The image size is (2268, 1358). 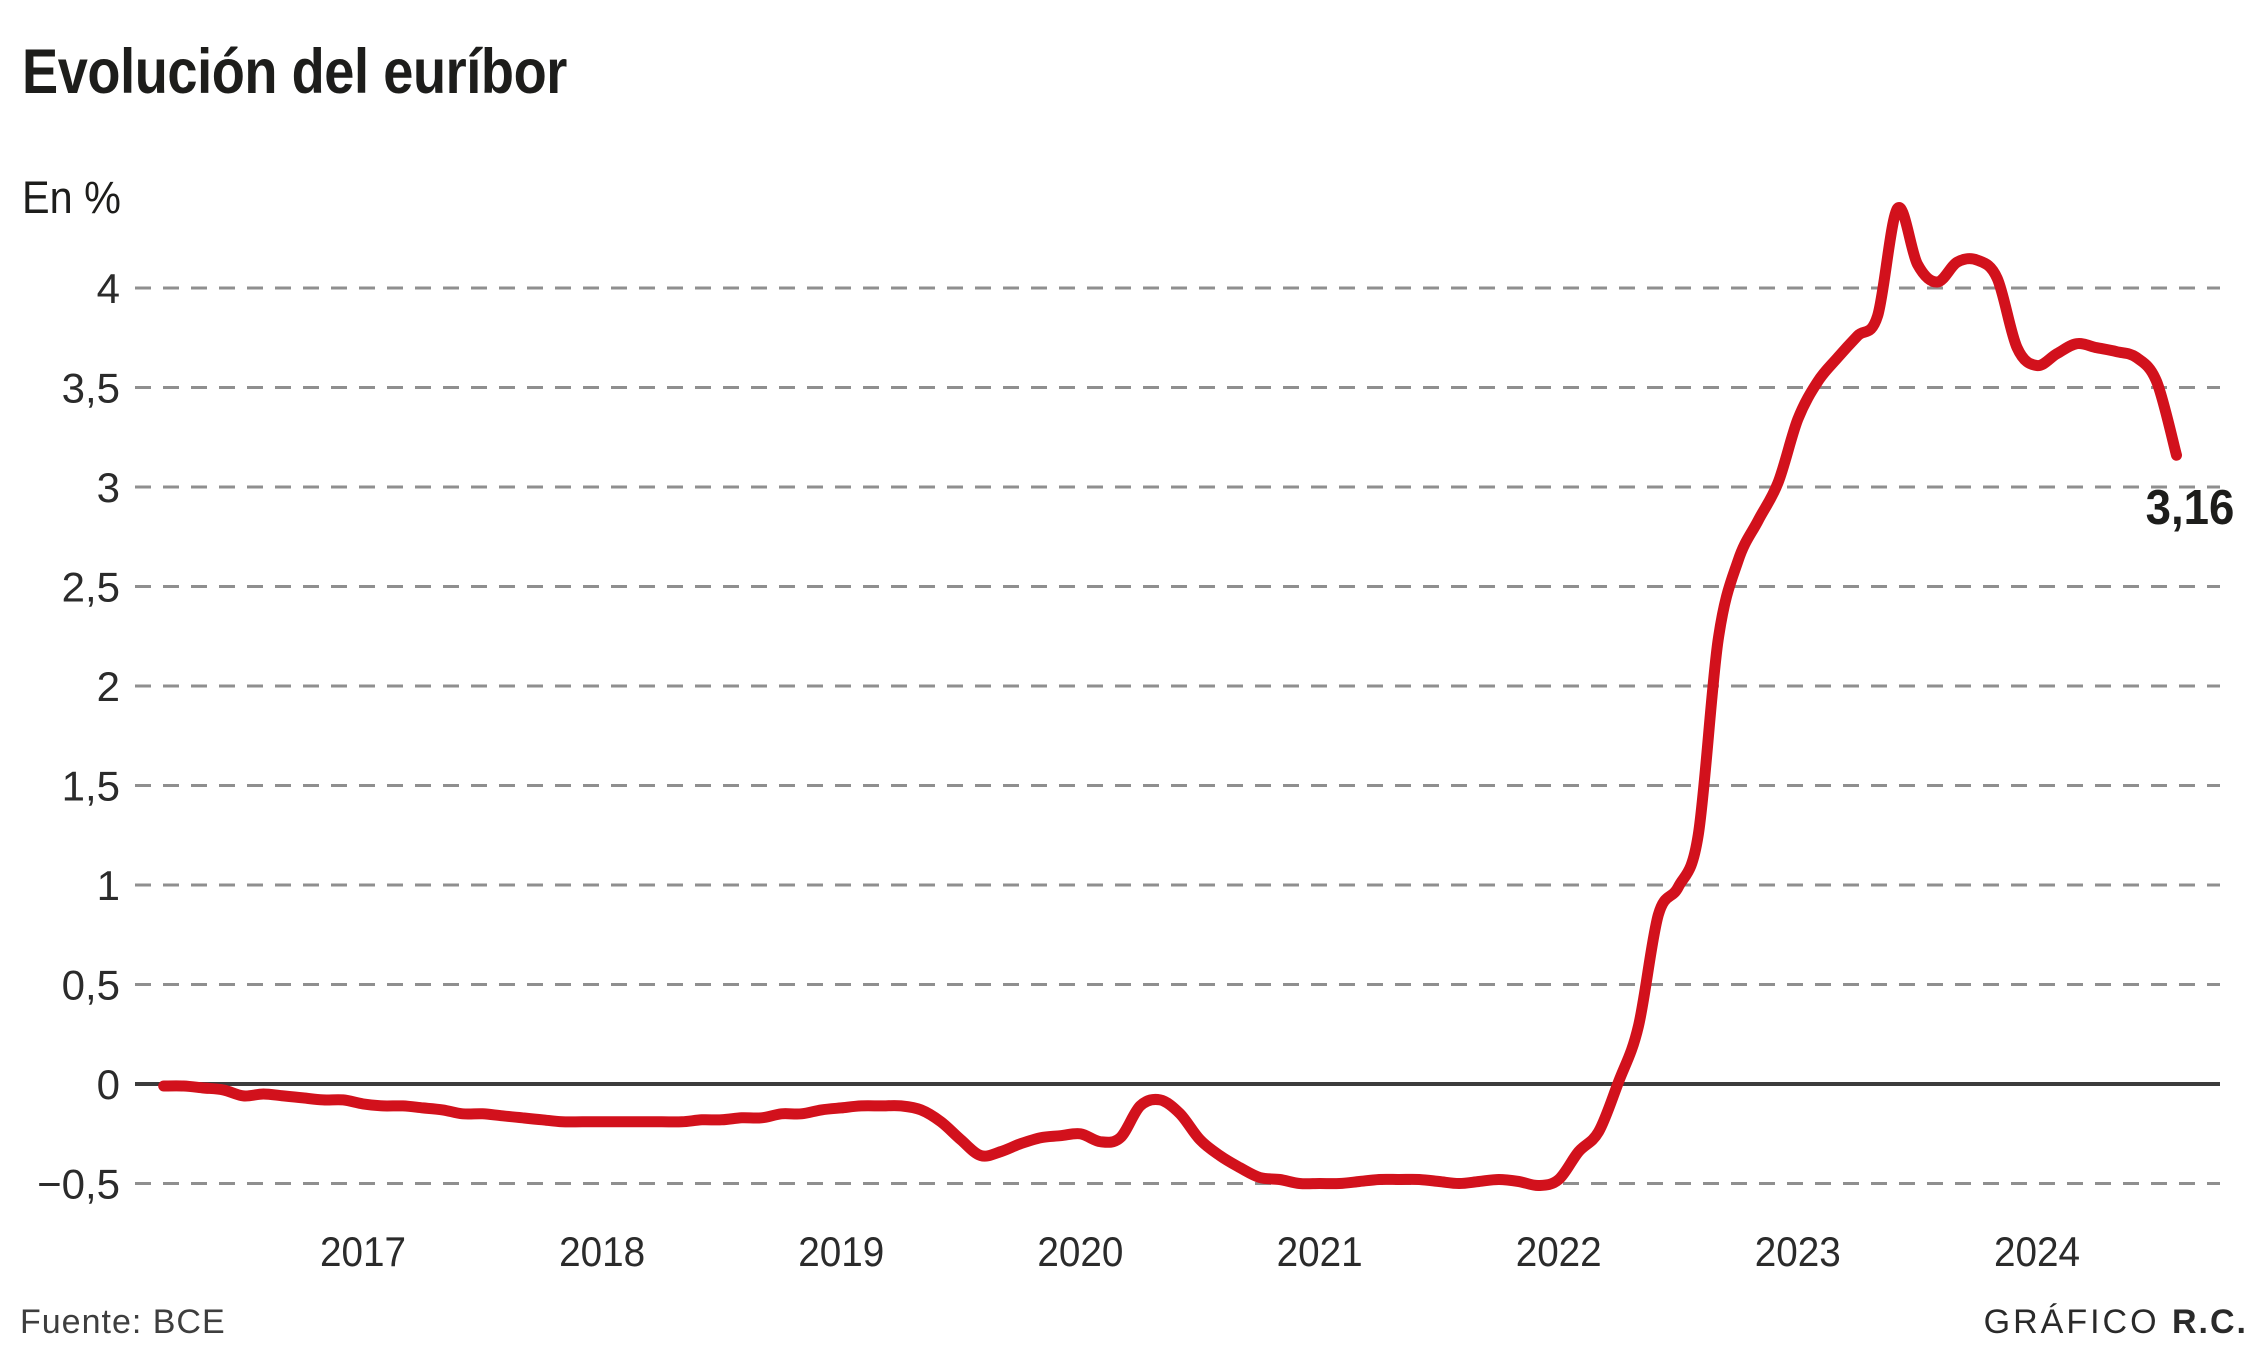 What do you see at coordinates (91, 388) in the screenshot?
I see `y-tick-label: 3,5` at bounding box center [91, 388].